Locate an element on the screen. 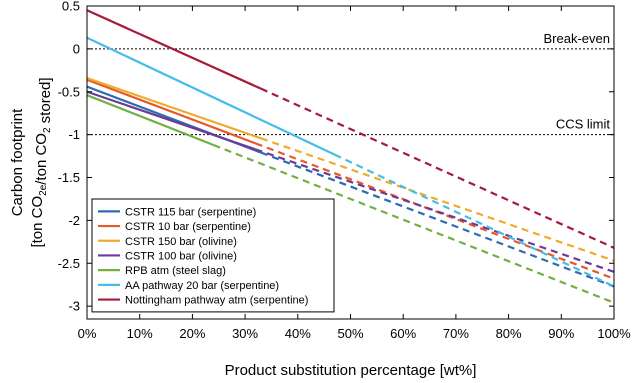 The width and height of the screenshot is (636, 383). x-tick-label-10: 100% is located at coordinates (614, 333).